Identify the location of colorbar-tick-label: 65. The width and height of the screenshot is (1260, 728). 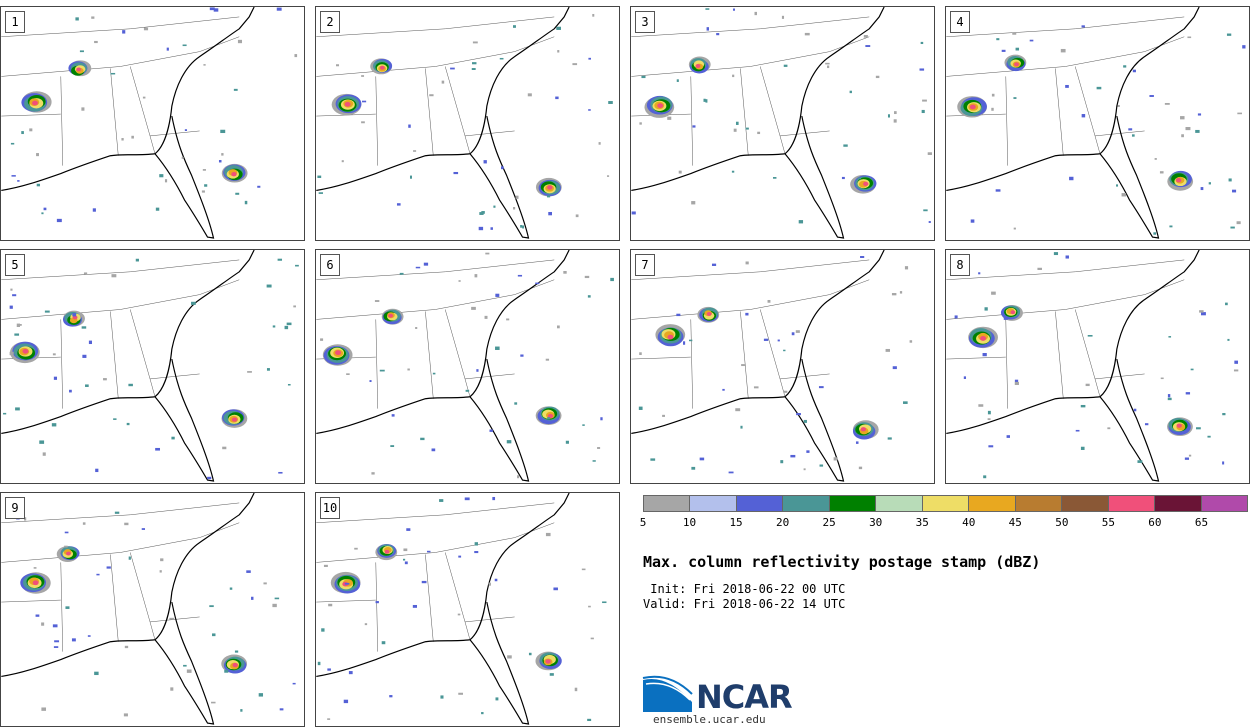
(1201, 522).